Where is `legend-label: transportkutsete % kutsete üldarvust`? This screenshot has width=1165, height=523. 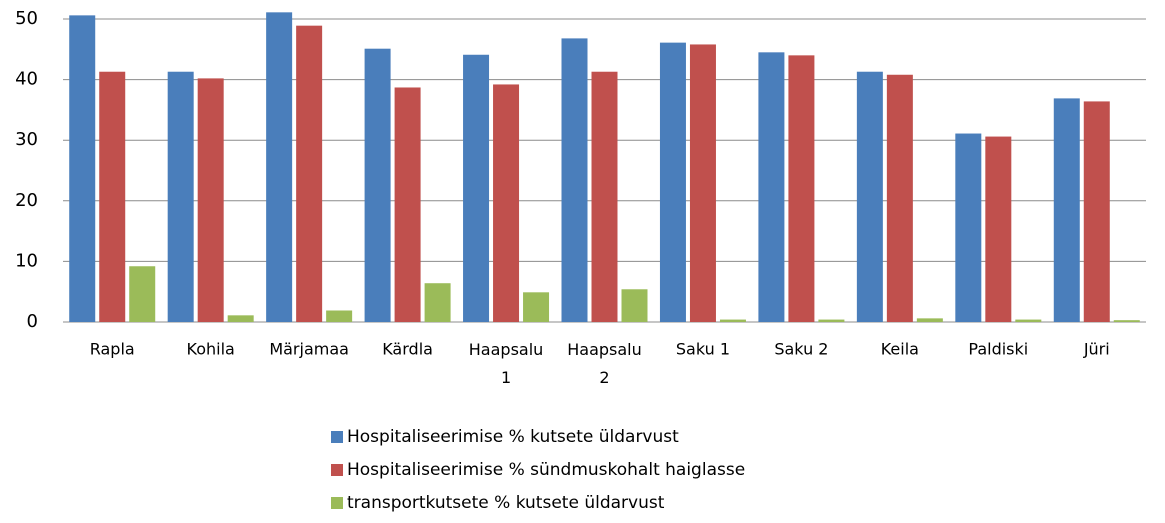
legend-label: transportkutsete % kutsete üldarvust is located at coordinates (506, 503).